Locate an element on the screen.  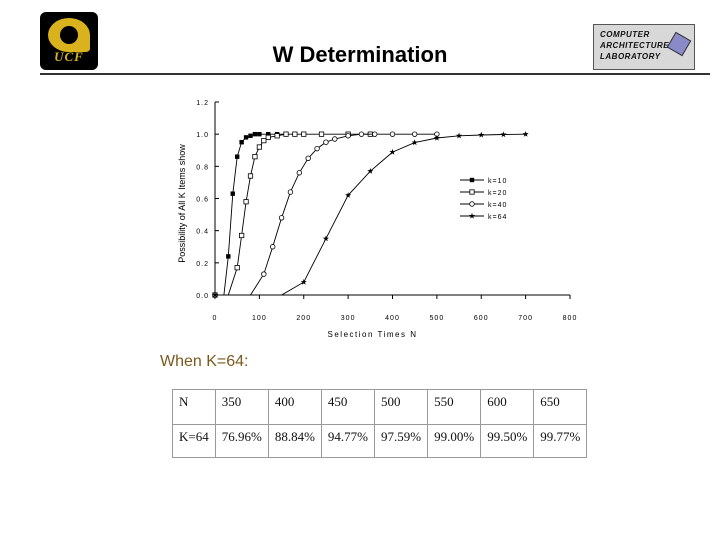
table-cell: 76.96% is located at coordinates (241, 441).